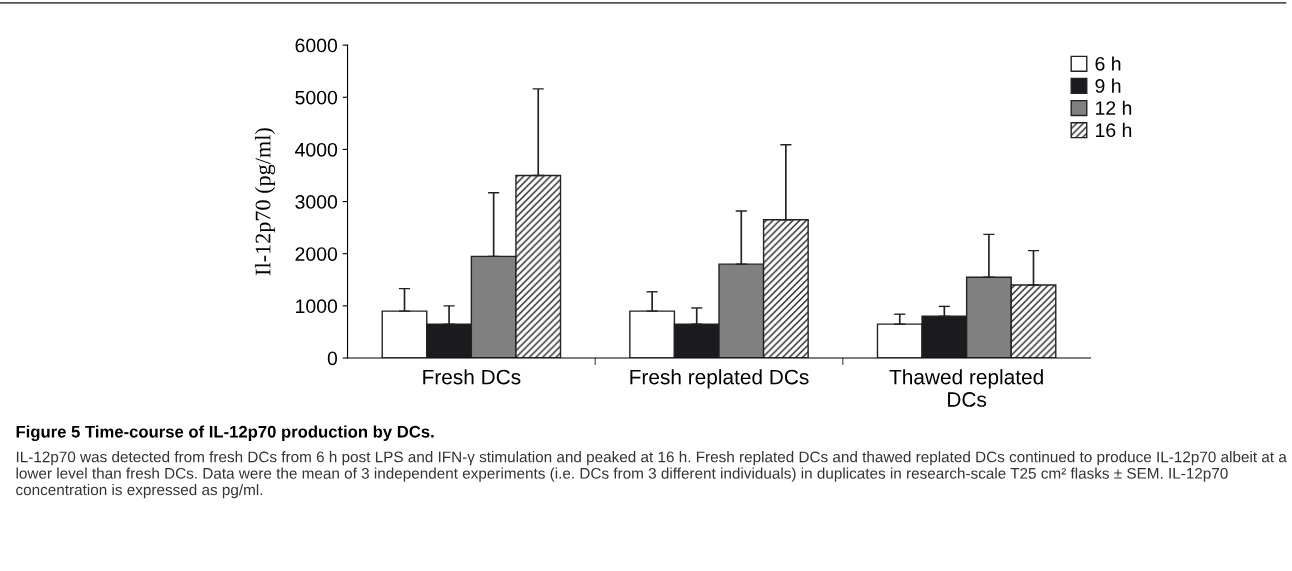 The image size is (1292, 571). I want to click on y-tick-label: 2000, so click(316, 254).